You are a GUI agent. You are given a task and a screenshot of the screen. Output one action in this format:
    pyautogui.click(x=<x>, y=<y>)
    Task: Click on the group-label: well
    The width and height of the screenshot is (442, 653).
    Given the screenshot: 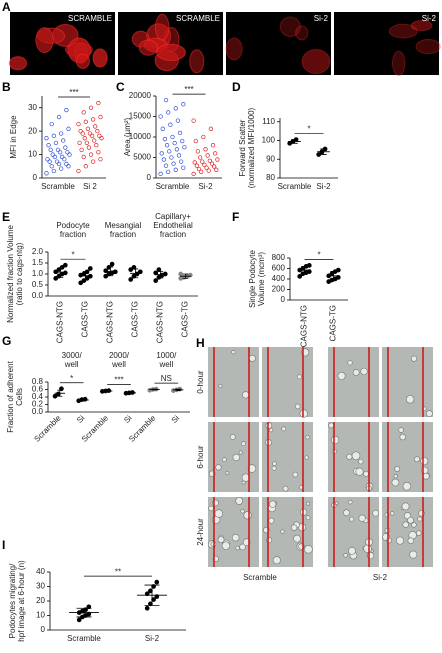 What is the action you would take?
    pyautogui.click(x=165, y=364)
    